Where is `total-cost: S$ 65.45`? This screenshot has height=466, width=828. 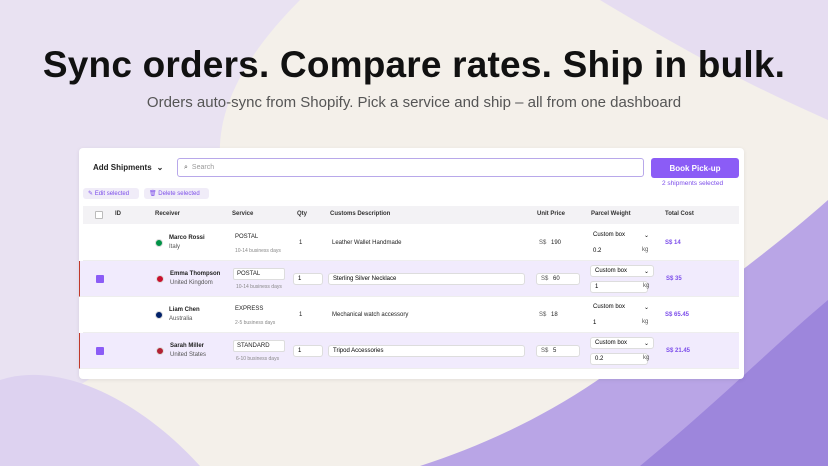
total-cost: S$ 65.45 is located at coordinates (677, 315).